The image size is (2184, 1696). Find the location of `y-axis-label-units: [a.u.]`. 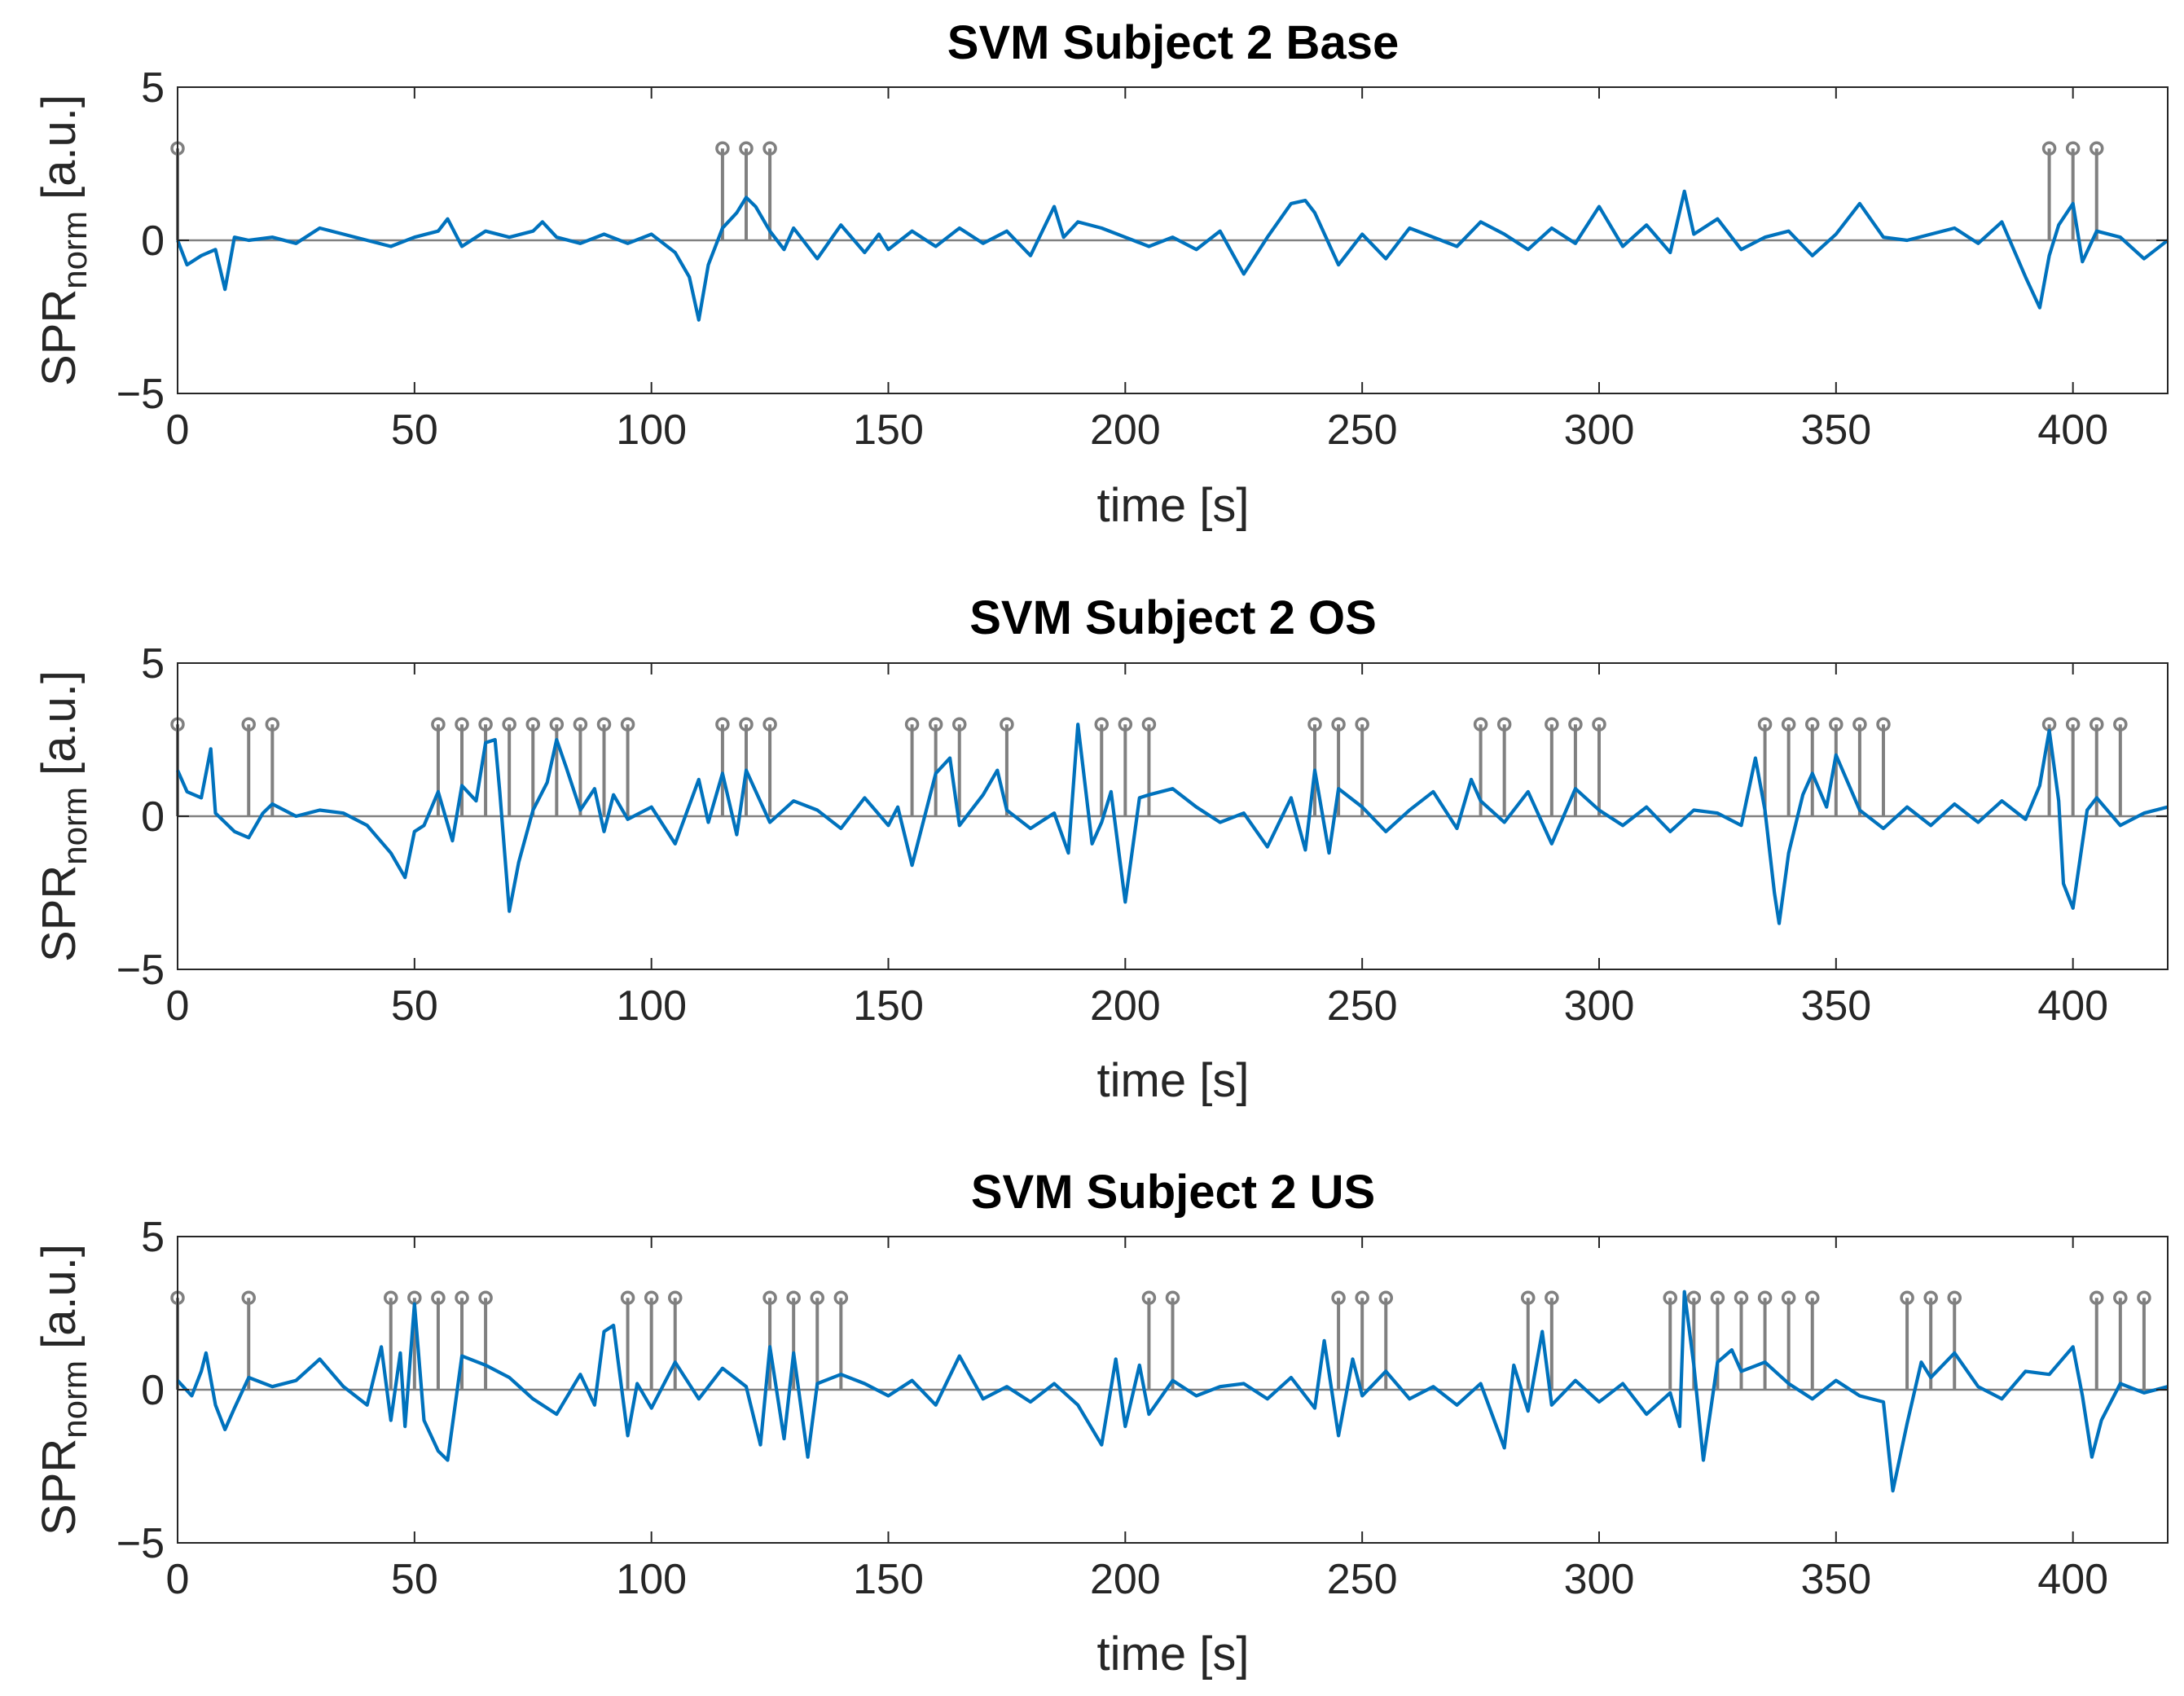

y-axis-label-units: [a.u.] is located at coordinates (59, 147).